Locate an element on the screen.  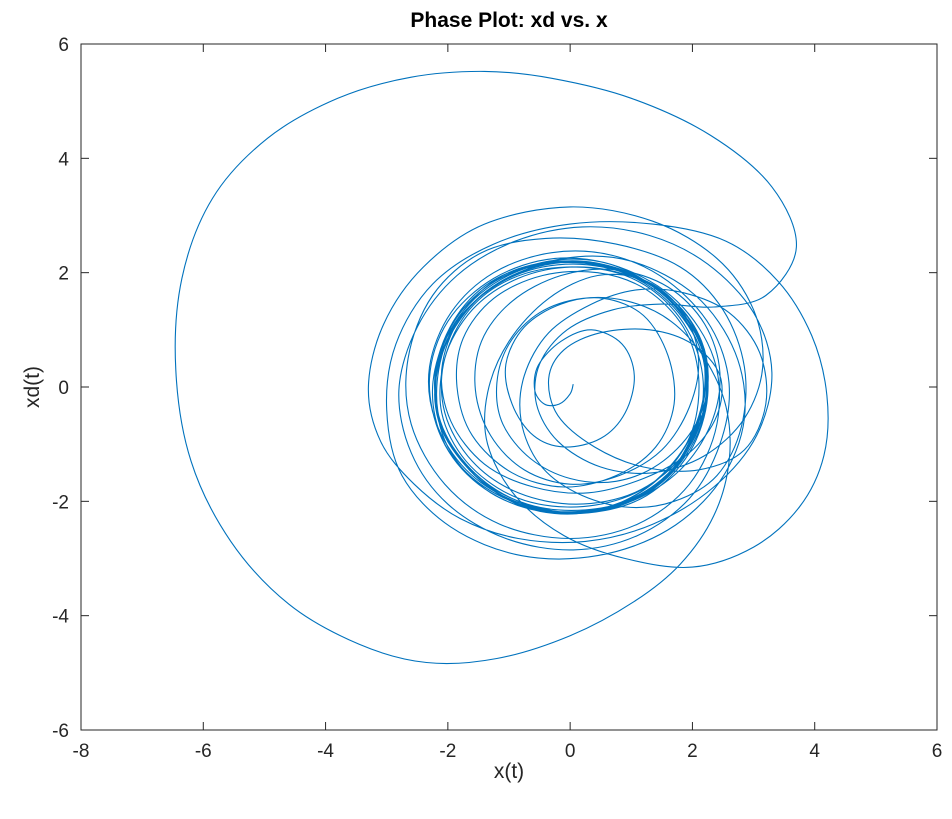
x-axis-label: x(t) is located at coordinates (509, 771).